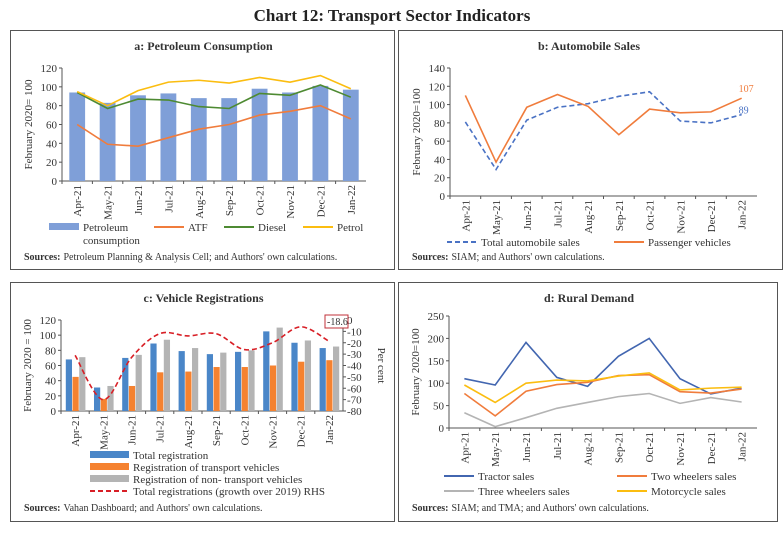  Describe the element at coordinates (354, 401) in the screenshot. I see `y2-tick-label: -70` at that location.